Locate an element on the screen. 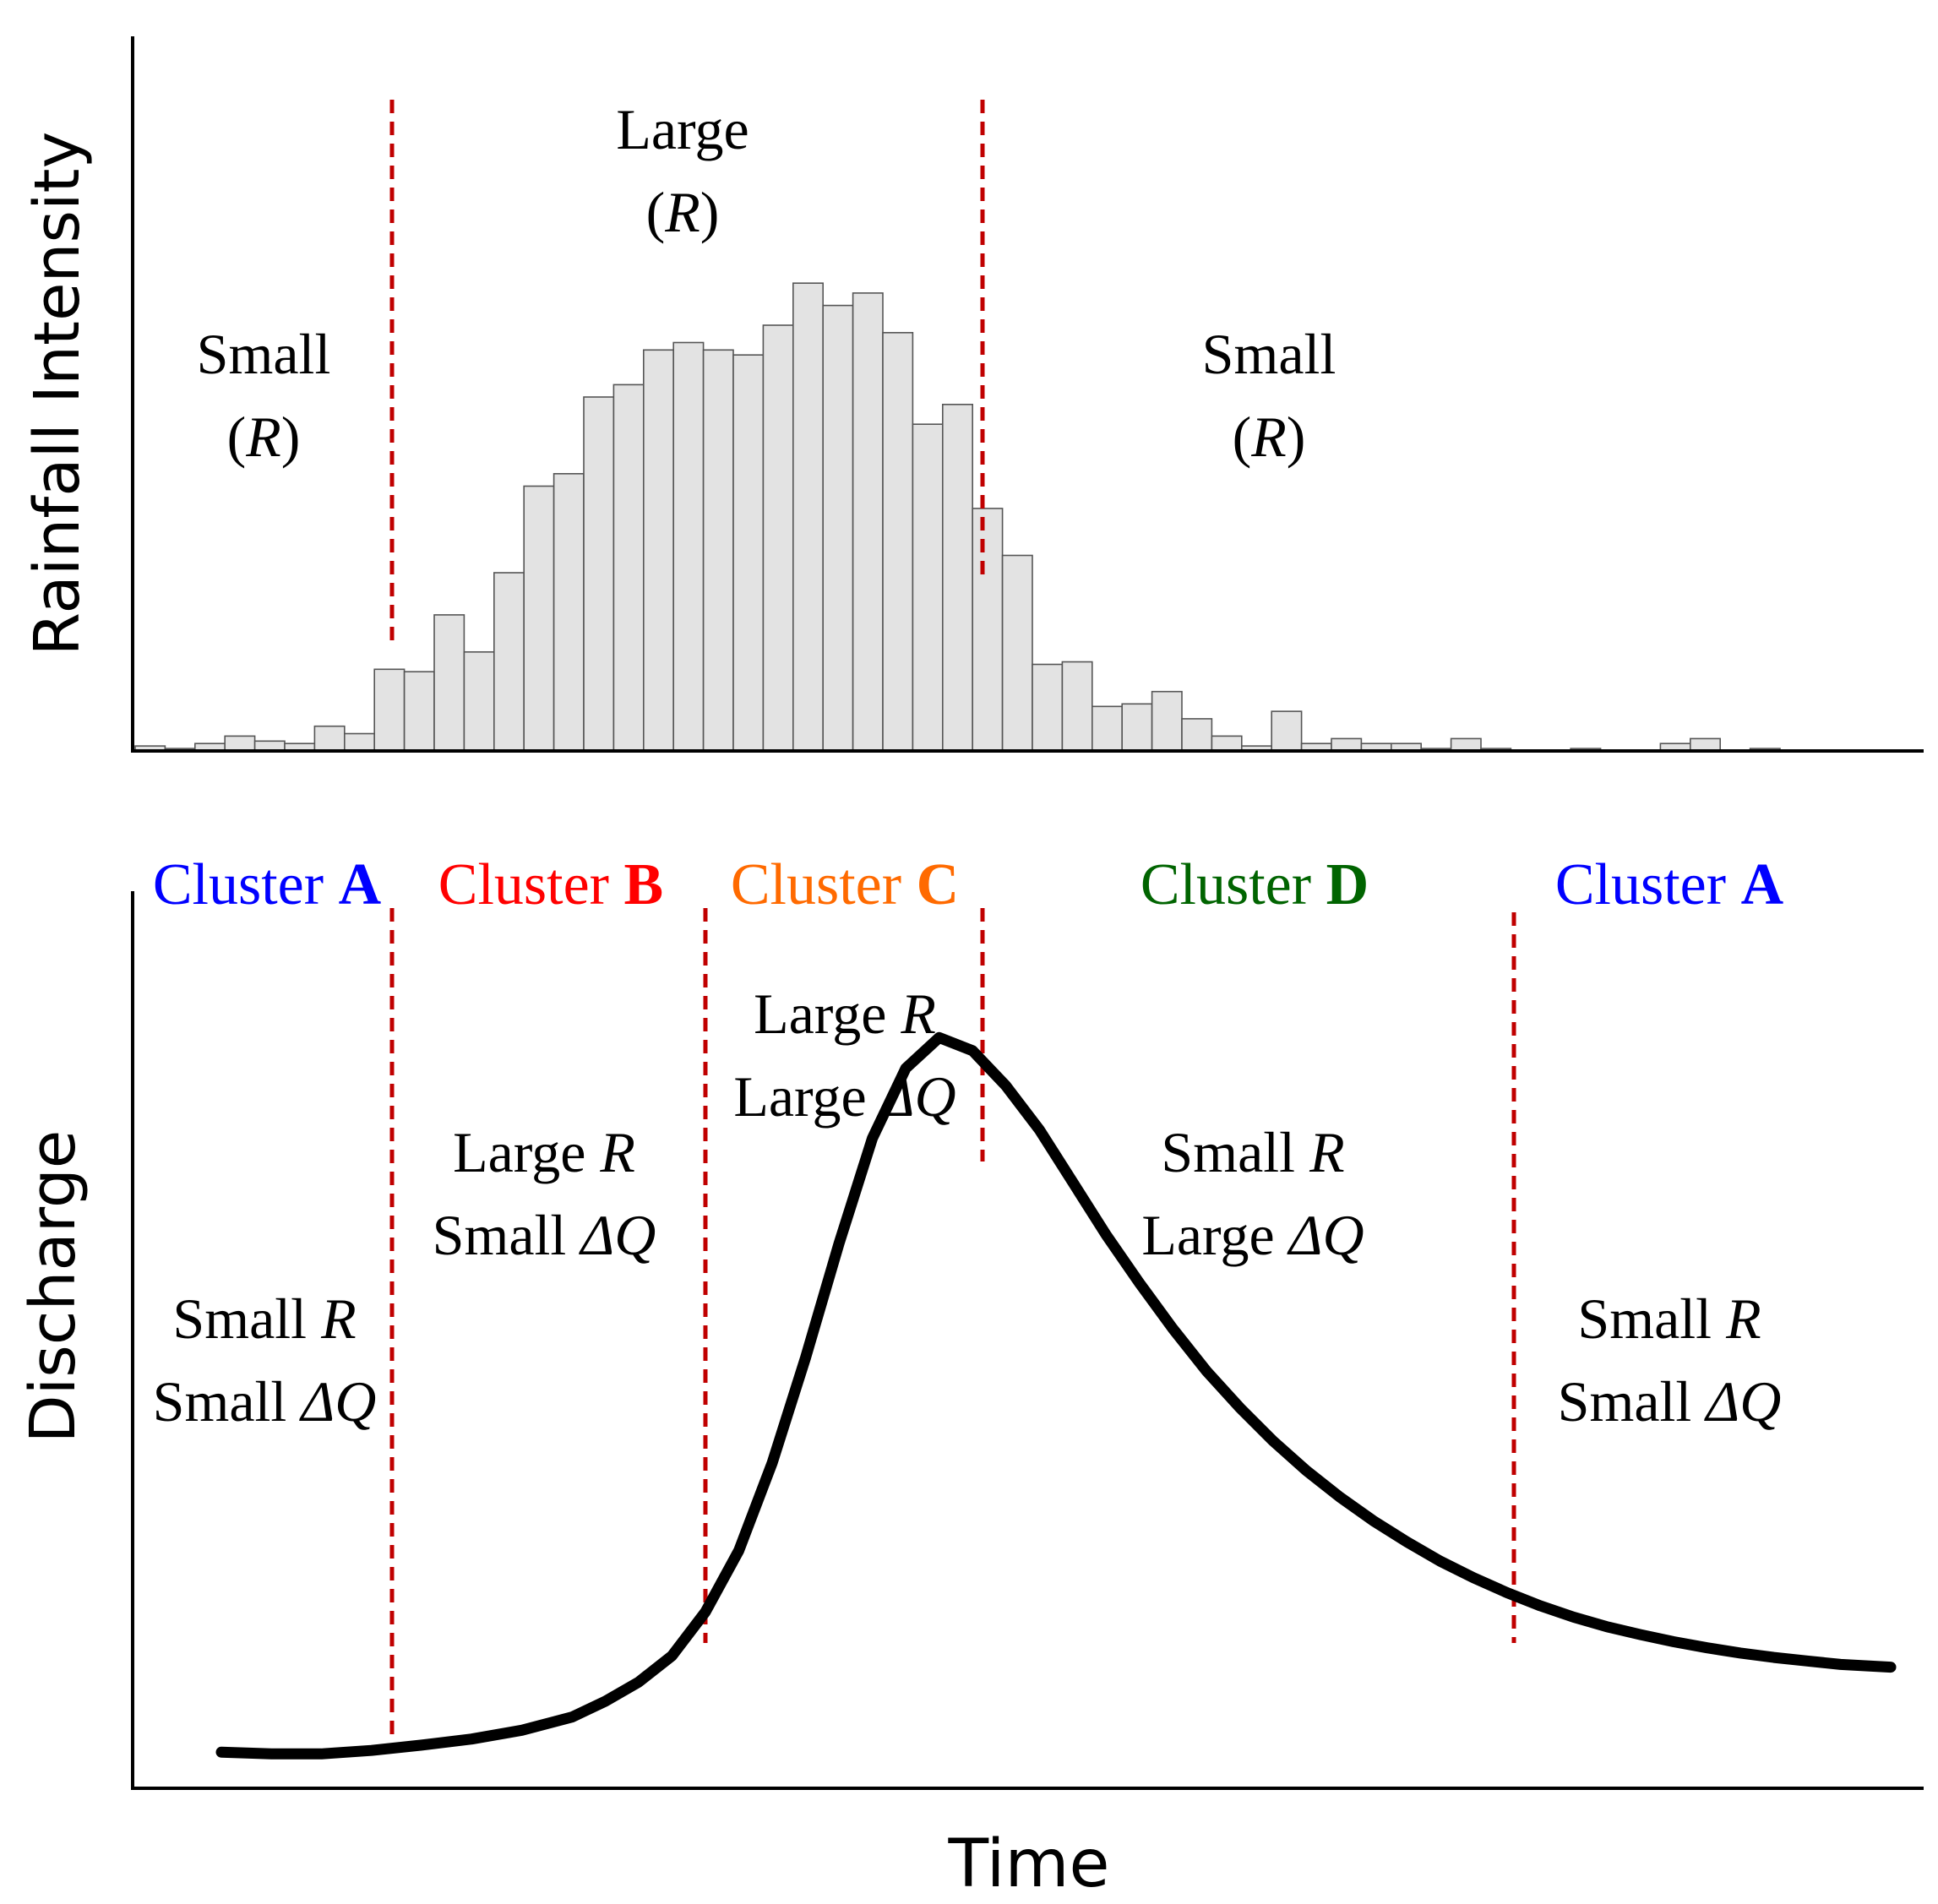  region-right-var: (R) is located at coordinates (1269, 437).